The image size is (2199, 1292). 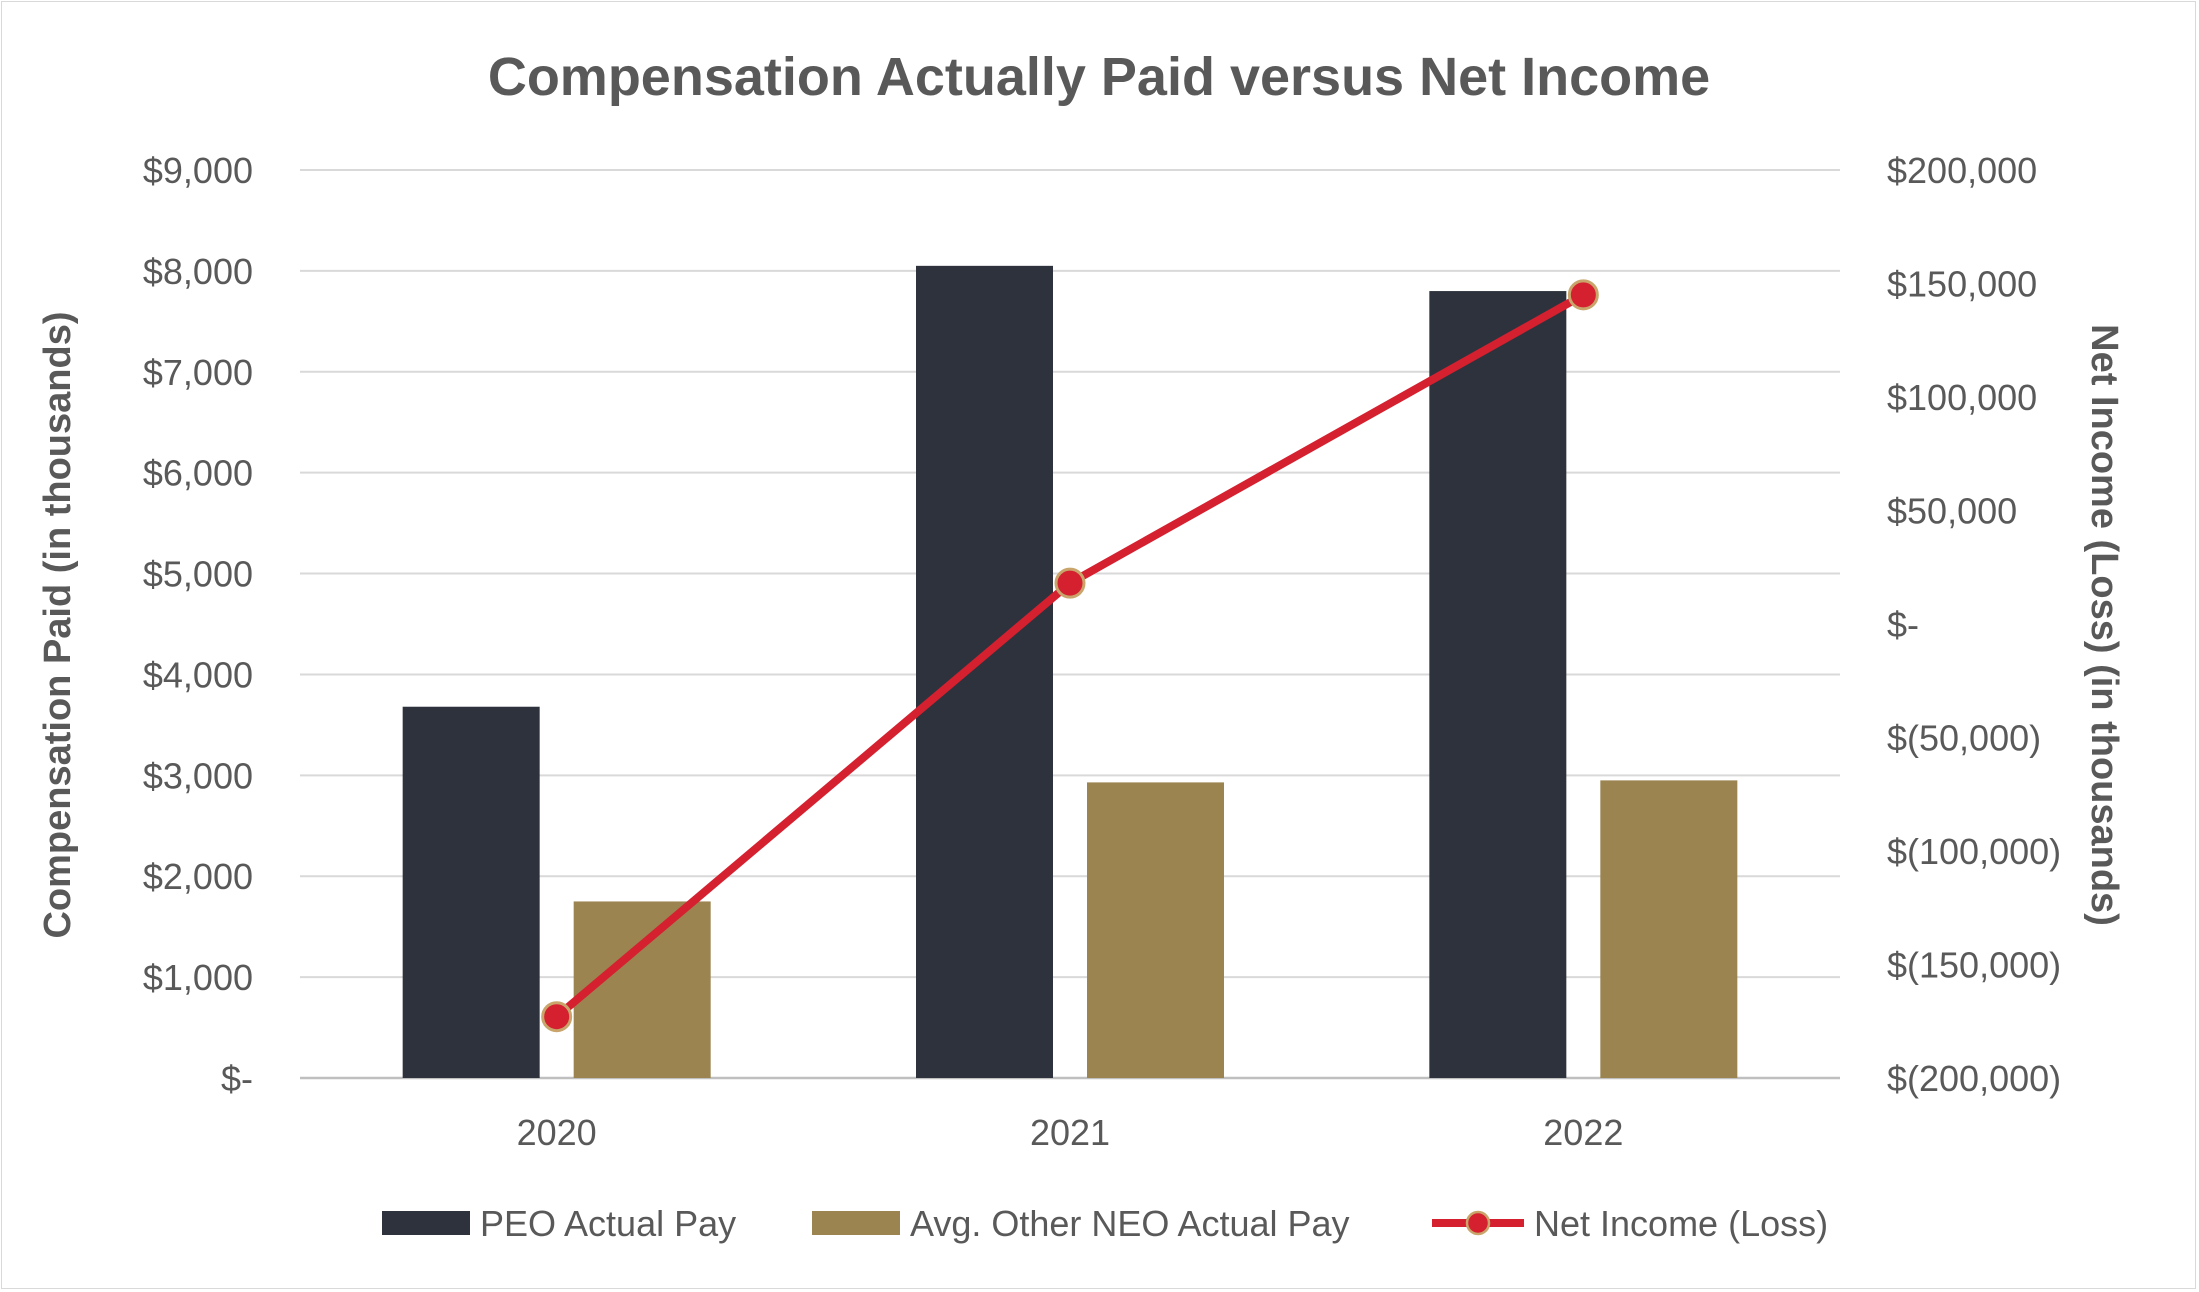 What do you see at coordinates (1155, 930) in the screenshot?
I see `bar-avg-other-neo-actual-pay-2021` at bounding box center [1155, 930].